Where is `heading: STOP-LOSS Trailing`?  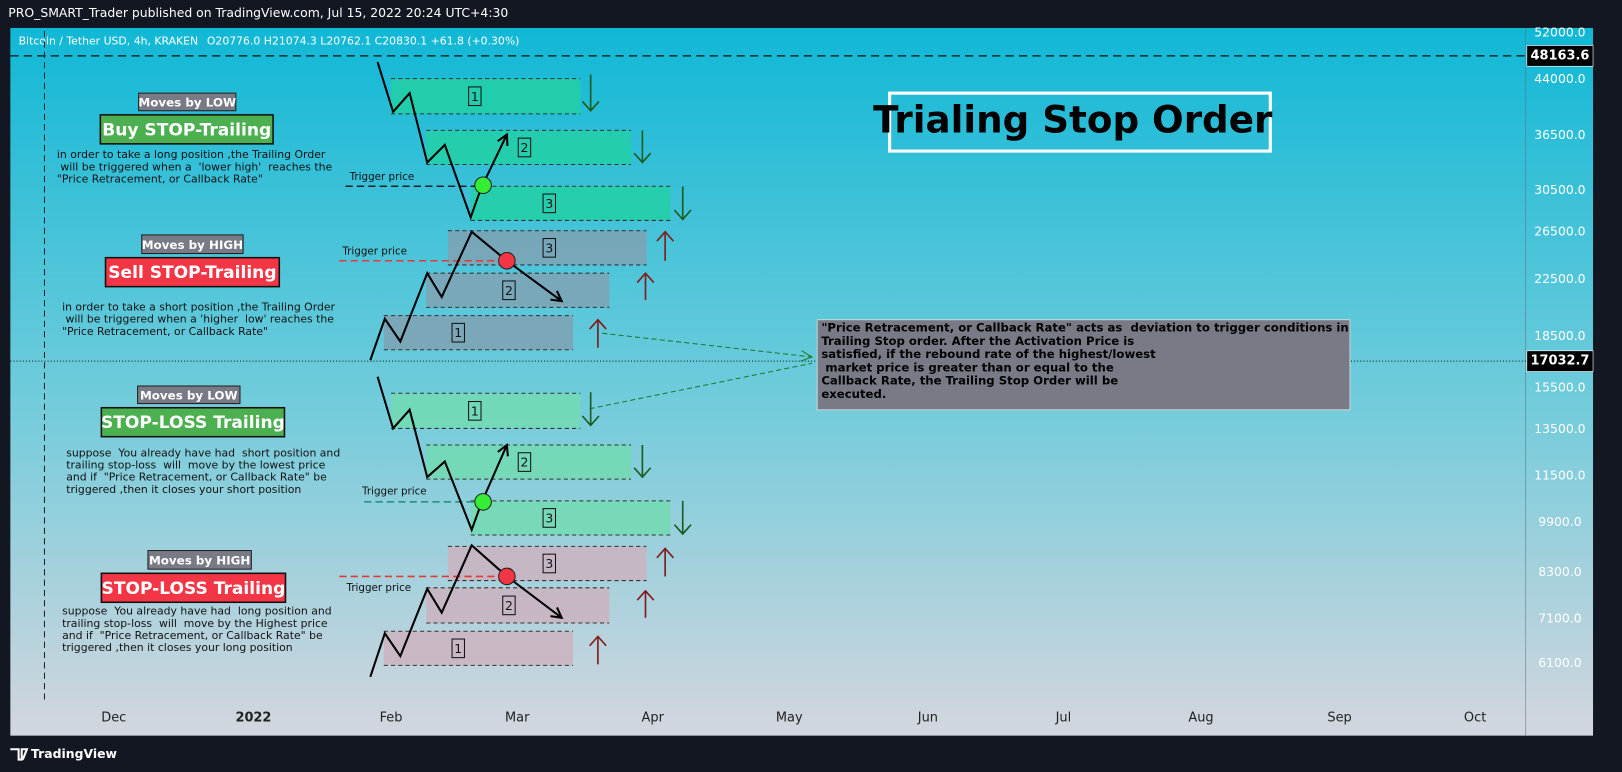 heading: STOP-LOSS Trailing is located at coordinates (193, 423).